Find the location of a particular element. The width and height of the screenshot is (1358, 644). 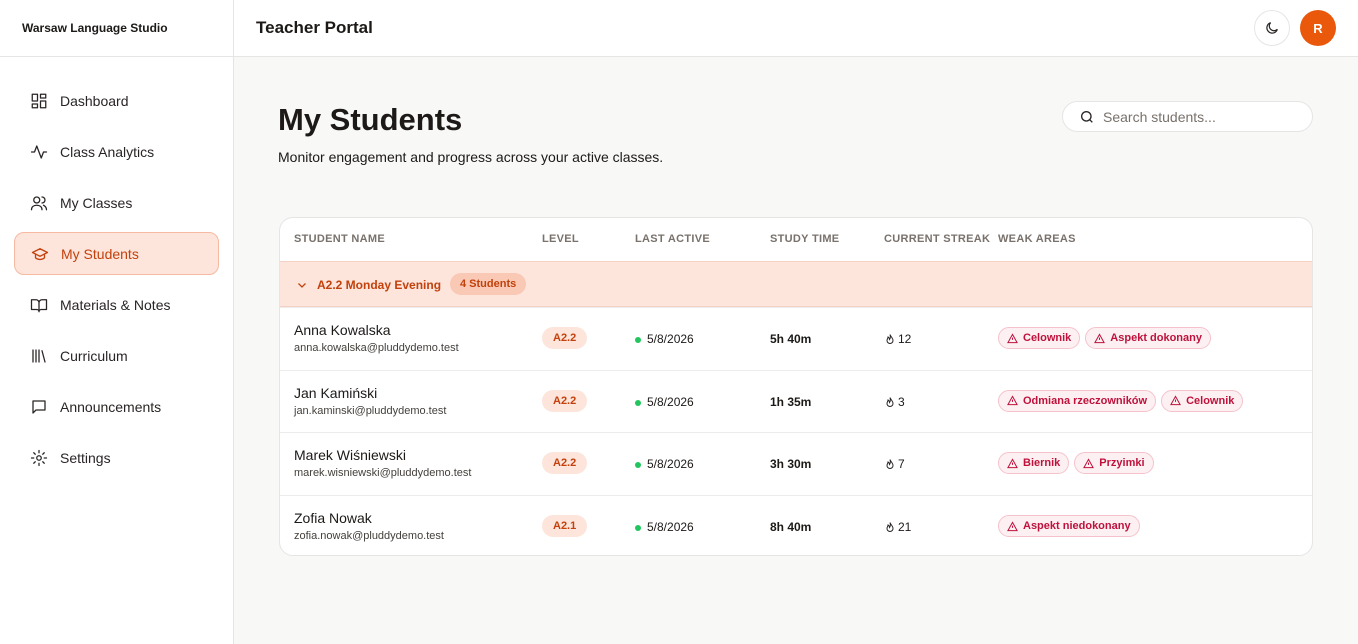

student-name: Anna Kowalska is located at coordinates (342, 330).